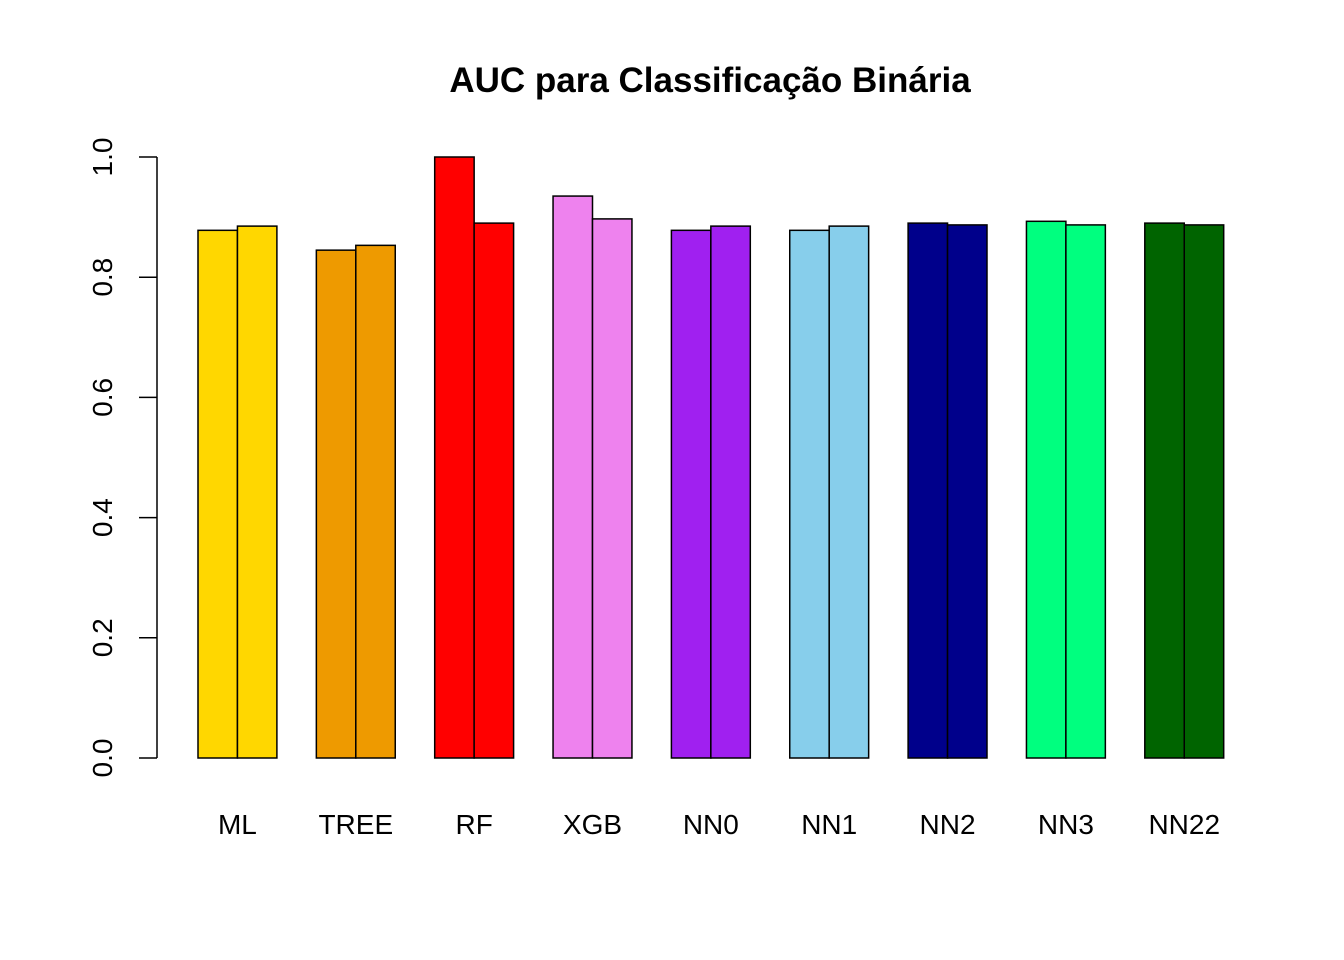 The image size is (1344, 960). Describe the element at coordinates (102, 637) in the screenshot. I see `y-tick-label: 0.2` at that location.